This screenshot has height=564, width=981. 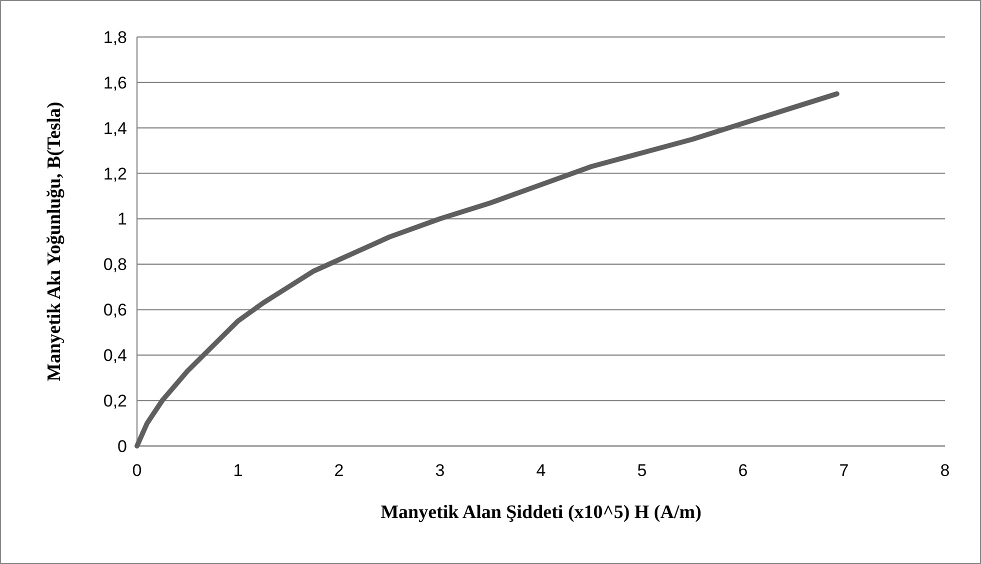 What do you see at coordinates (137, 470) in the screenshot?
I see `x-tick-label: 0` at bounding box center [137, 470].